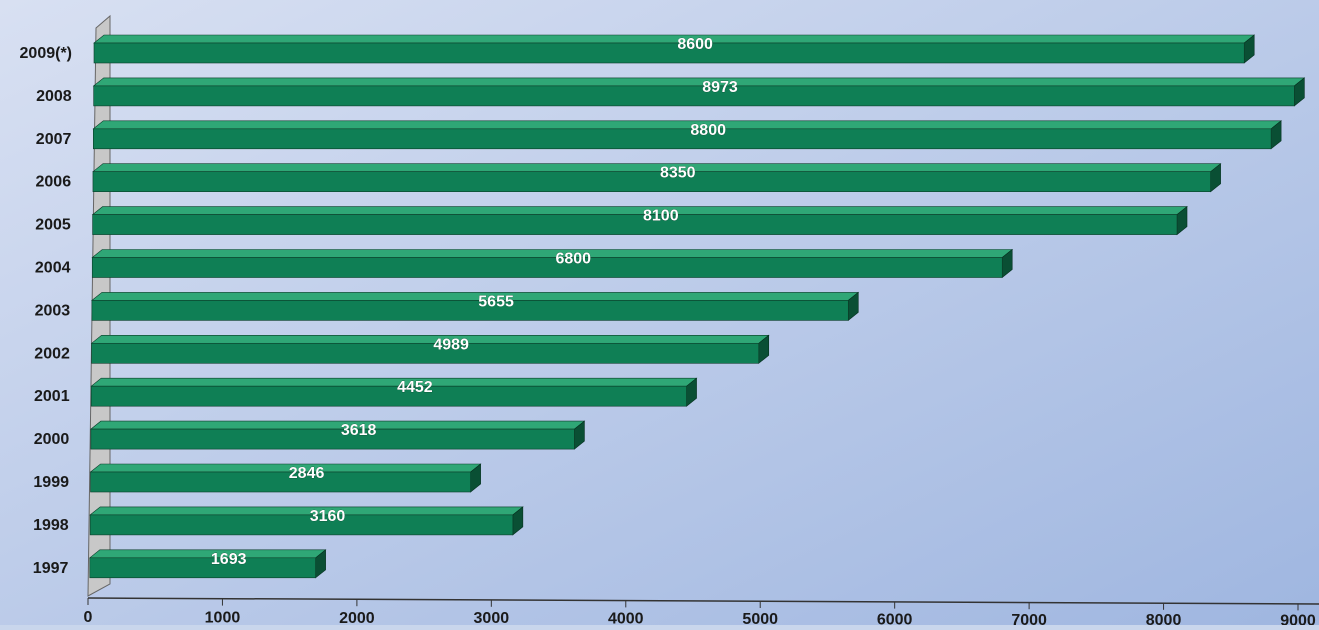 This screenshot has width=1319, height=630. I want to click on bar: 5655, so click(475, 306).